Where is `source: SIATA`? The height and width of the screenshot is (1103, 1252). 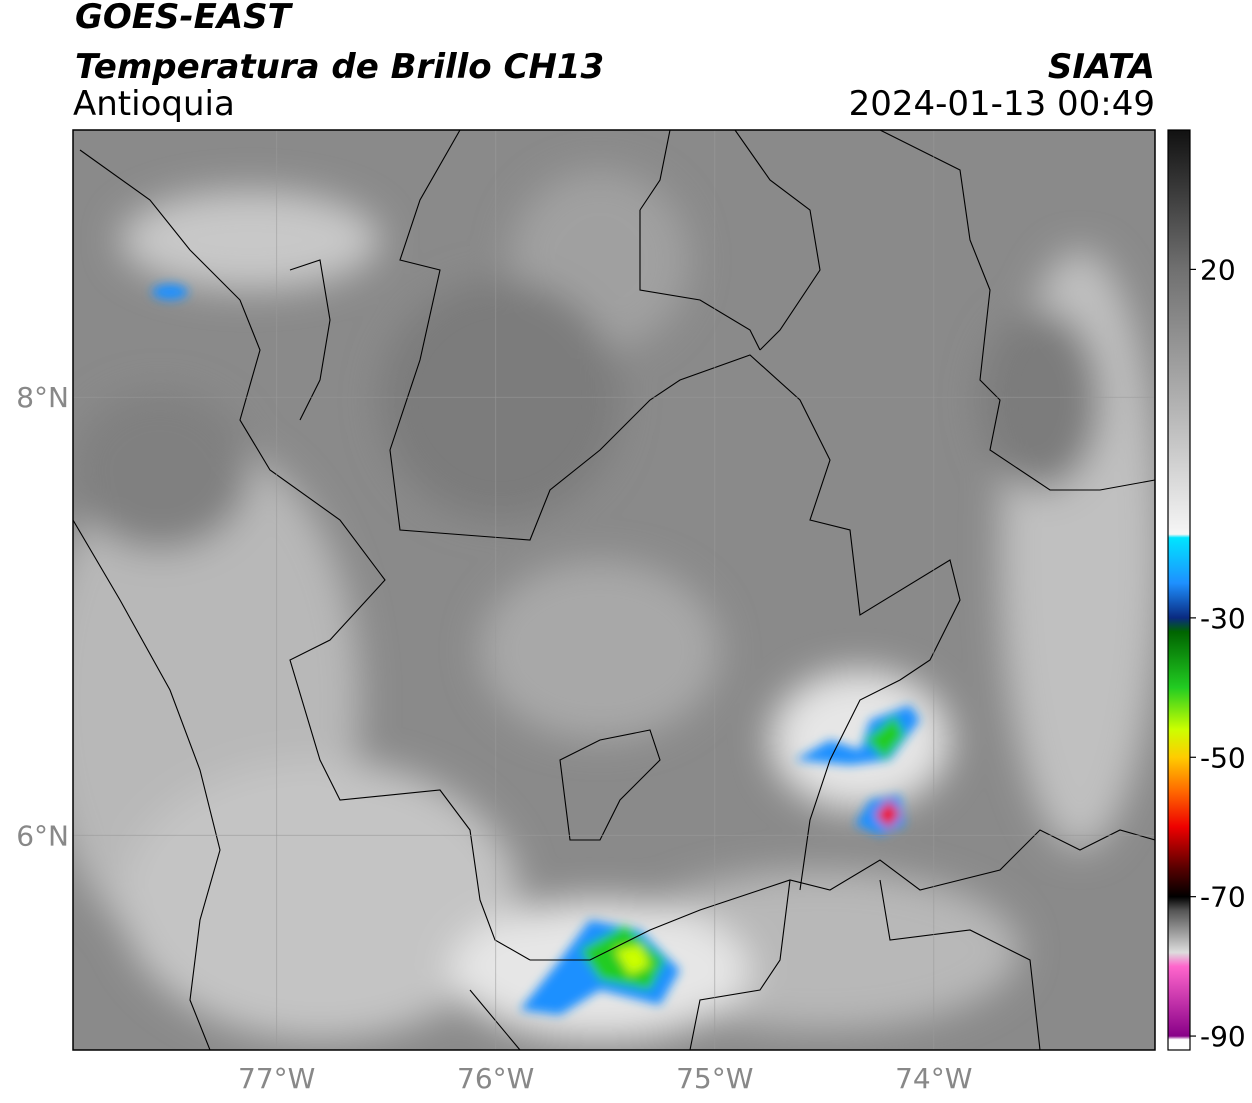 source: SIATA is located at coordinates (1101, 67).